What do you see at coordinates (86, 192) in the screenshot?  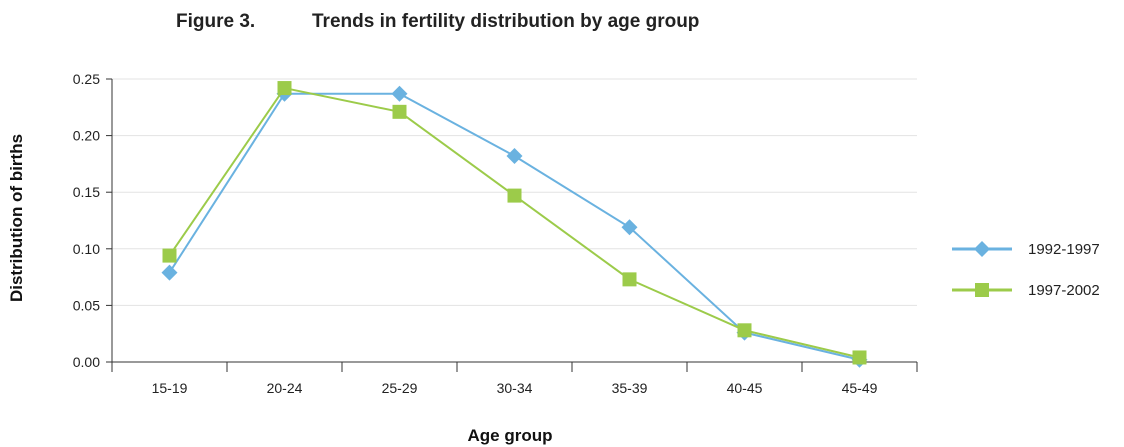 I see `y-tick-label: 0.15` at bounding box center [86, 192].